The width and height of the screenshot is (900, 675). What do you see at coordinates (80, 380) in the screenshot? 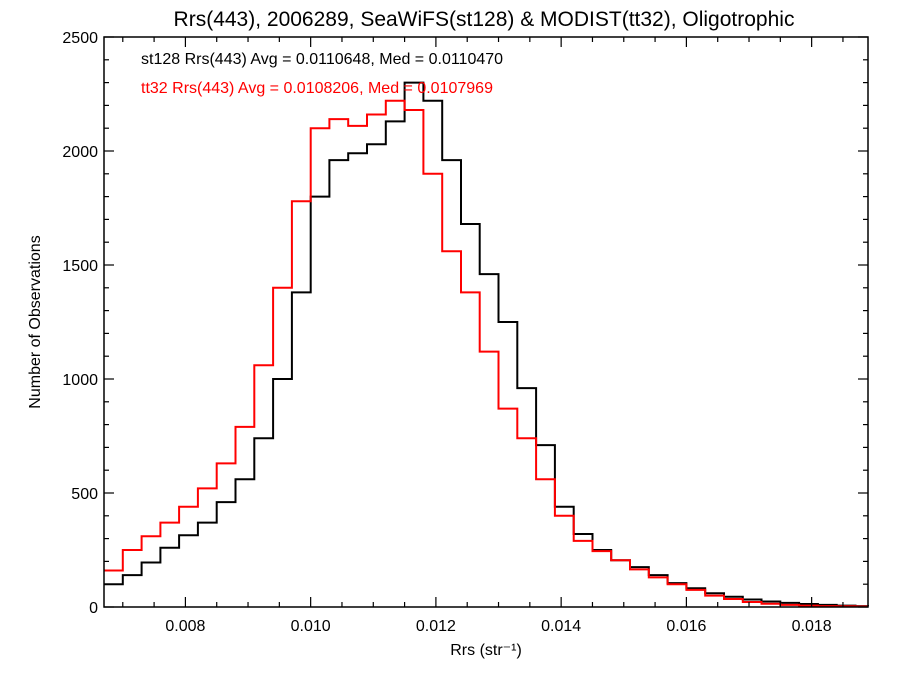
I see `y-tick-label: 1000` at bounding box center [80, 380].